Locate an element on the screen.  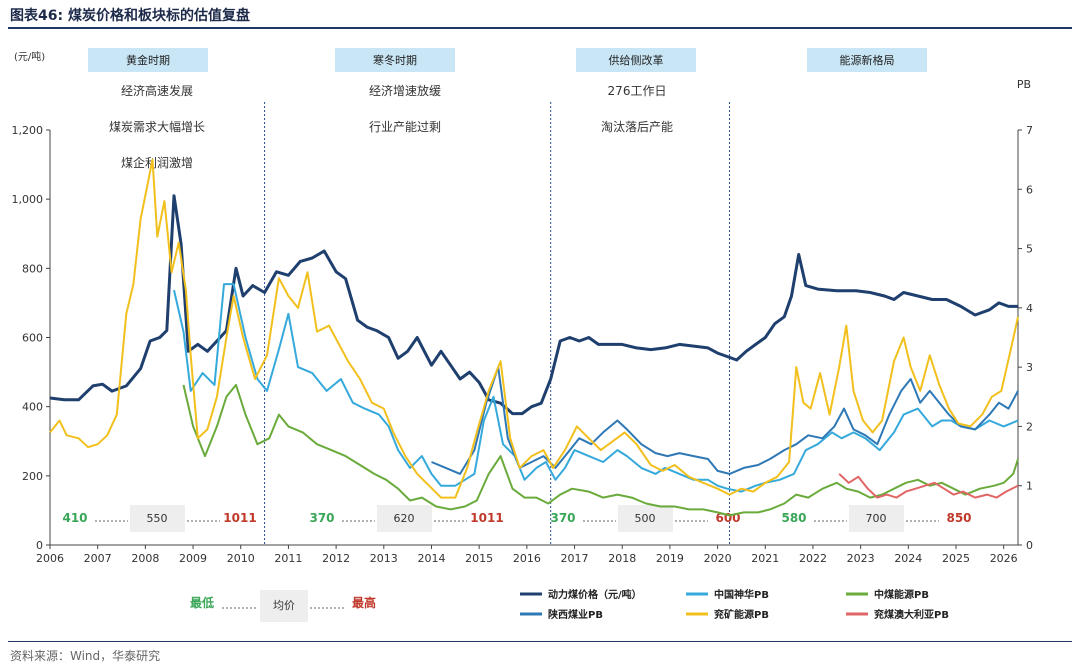
key-high-label: 最高 is located at coordinates (364, 602).